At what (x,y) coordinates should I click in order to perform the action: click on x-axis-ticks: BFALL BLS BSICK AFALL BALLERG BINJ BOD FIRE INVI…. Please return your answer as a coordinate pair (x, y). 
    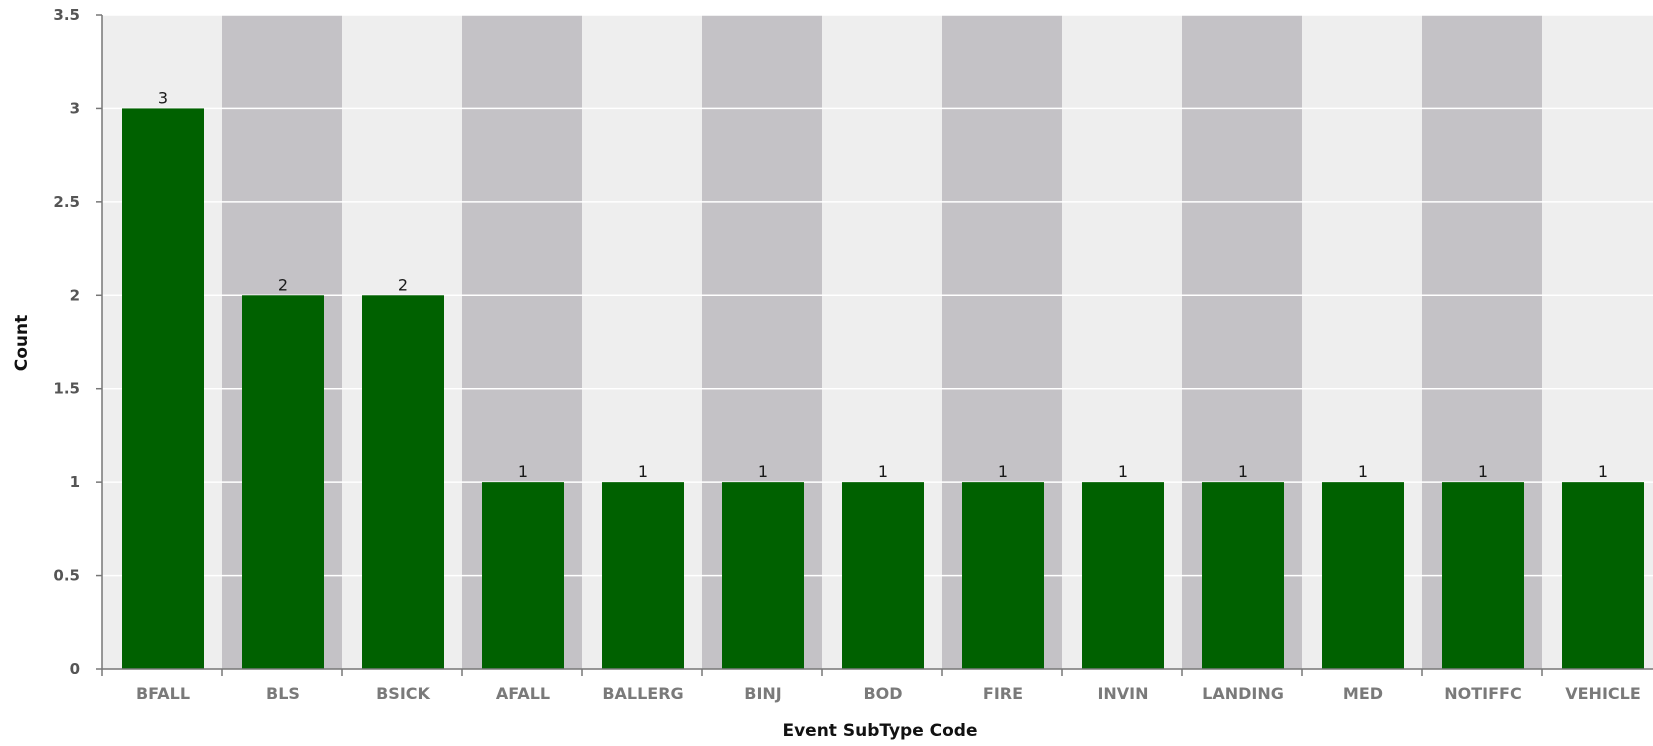
    Looking at the image, I should click on (871, 686).